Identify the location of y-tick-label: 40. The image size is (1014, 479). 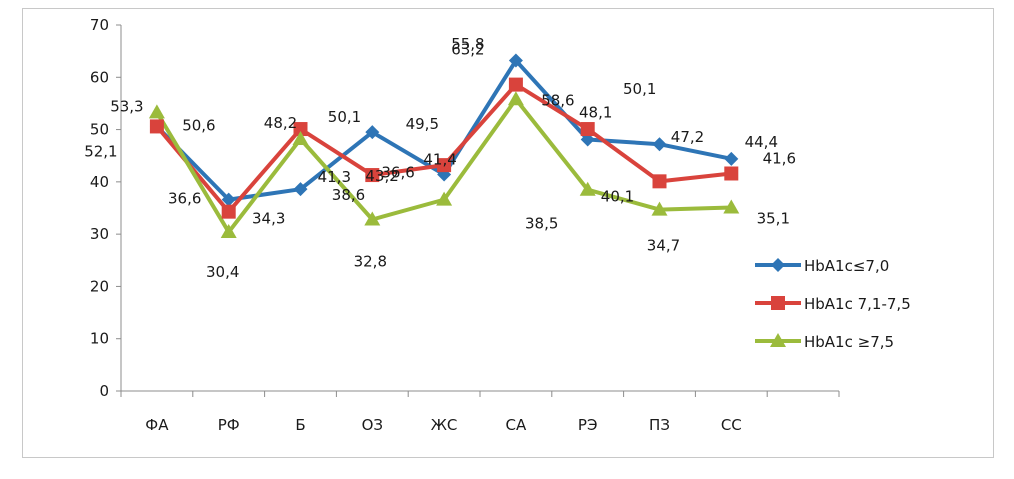
(99, 182).